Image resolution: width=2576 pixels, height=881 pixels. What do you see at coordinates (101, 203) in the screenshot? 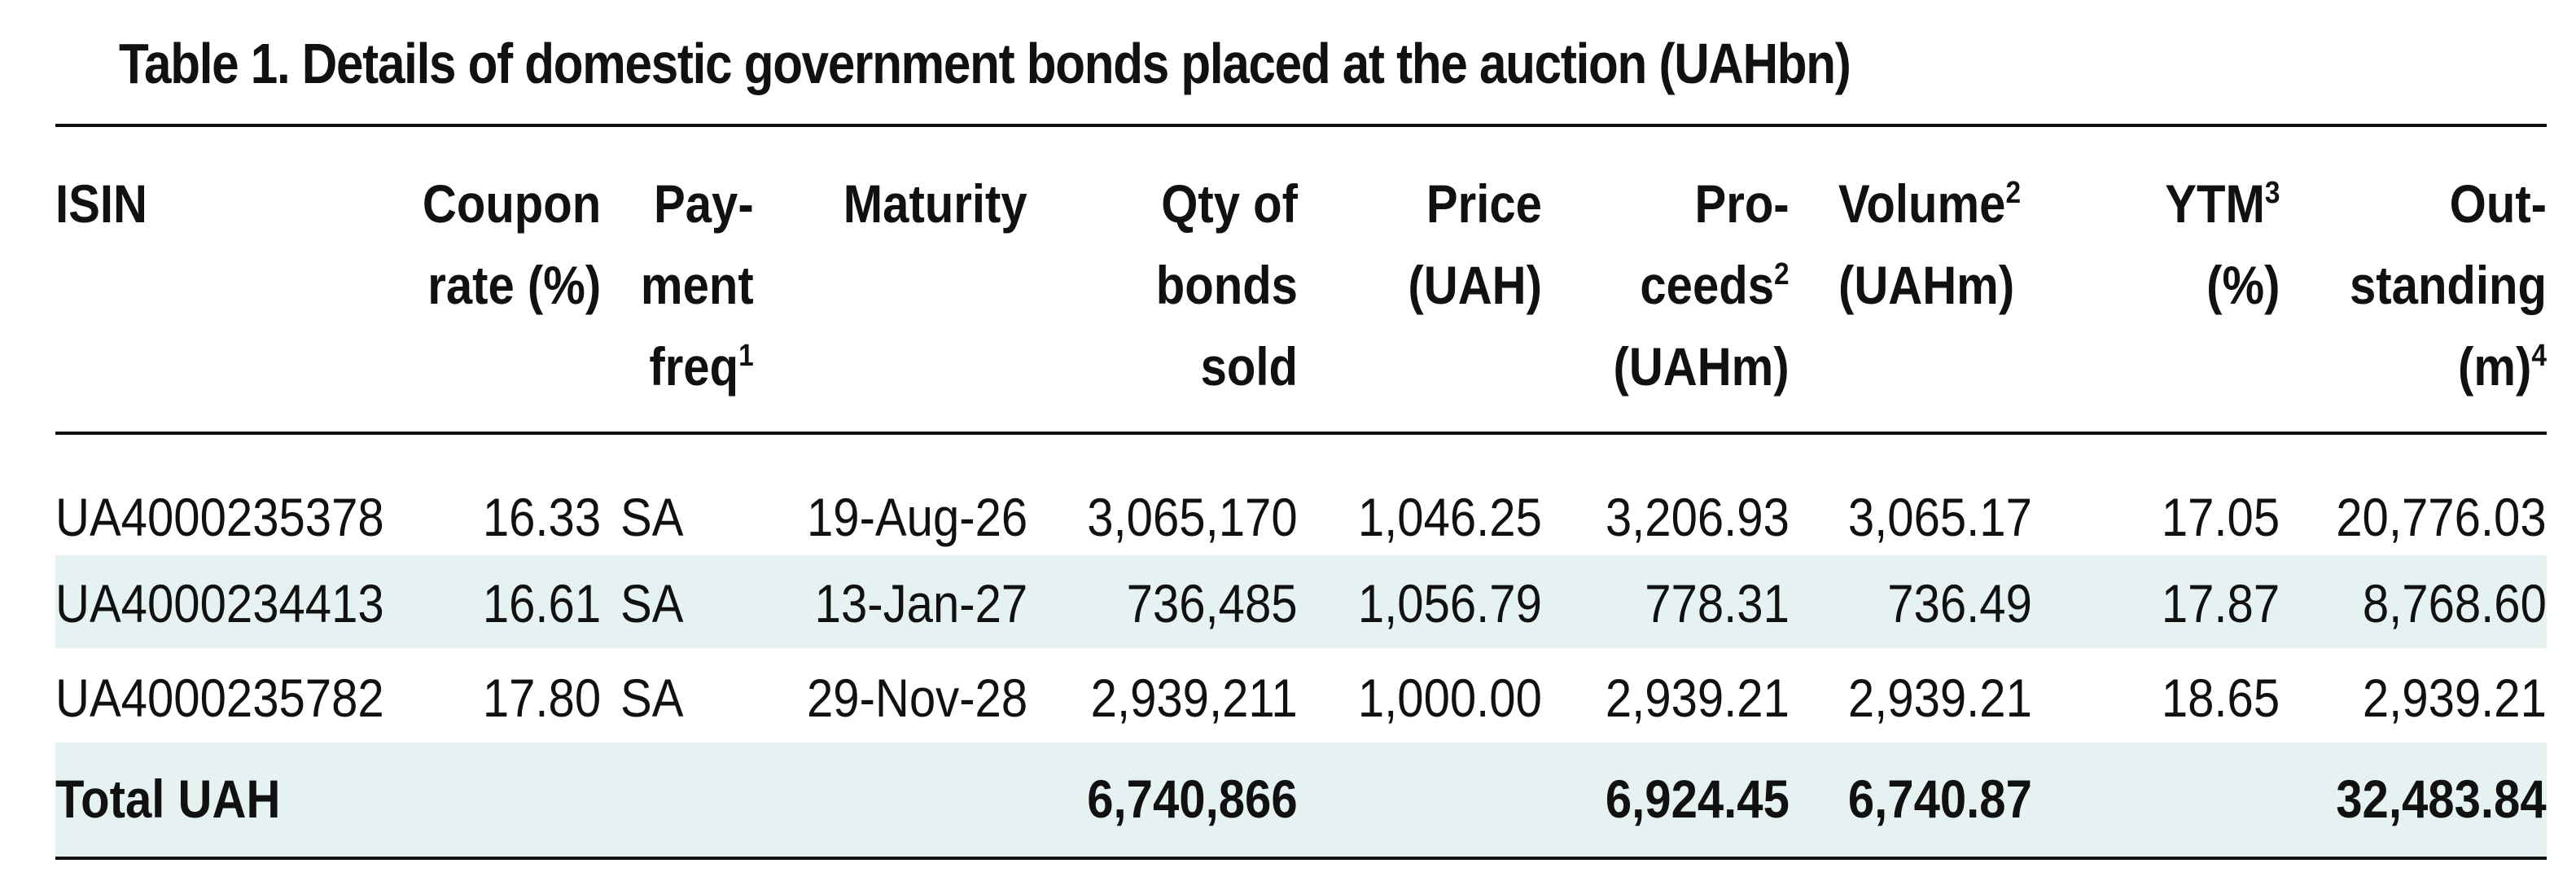
I see `header-isin: ISIN` at bounding box center [101, 203].